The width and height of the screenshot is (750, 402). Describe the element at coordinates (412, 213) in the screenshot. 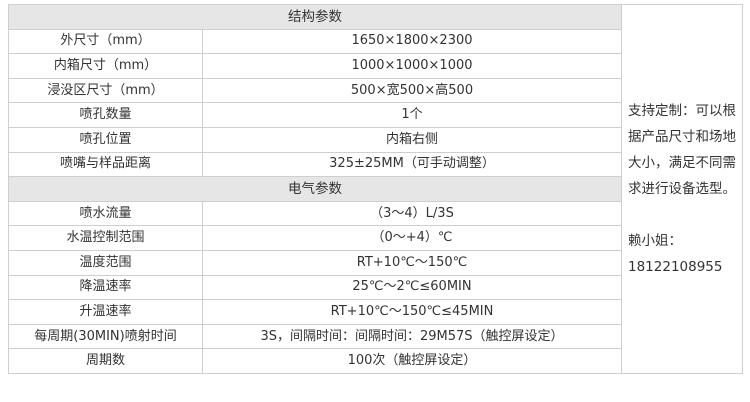

I see `param-value: （3～4）L/3S` at that location.